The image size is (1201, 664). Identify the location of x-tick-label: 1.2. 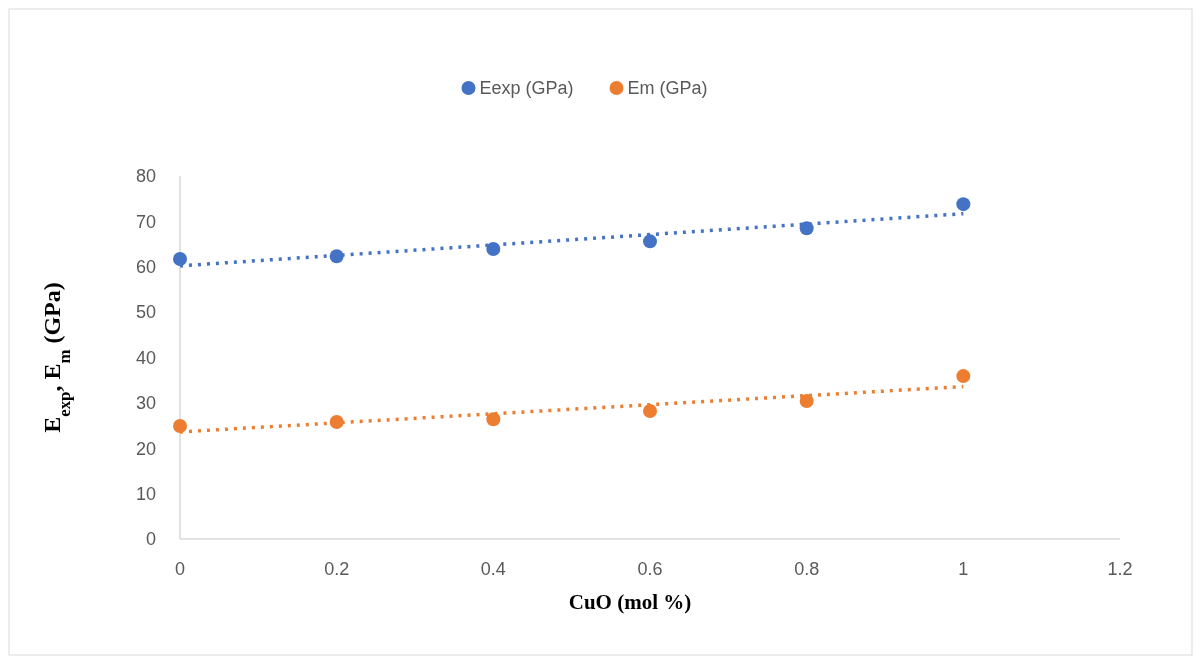
(1120, 569).